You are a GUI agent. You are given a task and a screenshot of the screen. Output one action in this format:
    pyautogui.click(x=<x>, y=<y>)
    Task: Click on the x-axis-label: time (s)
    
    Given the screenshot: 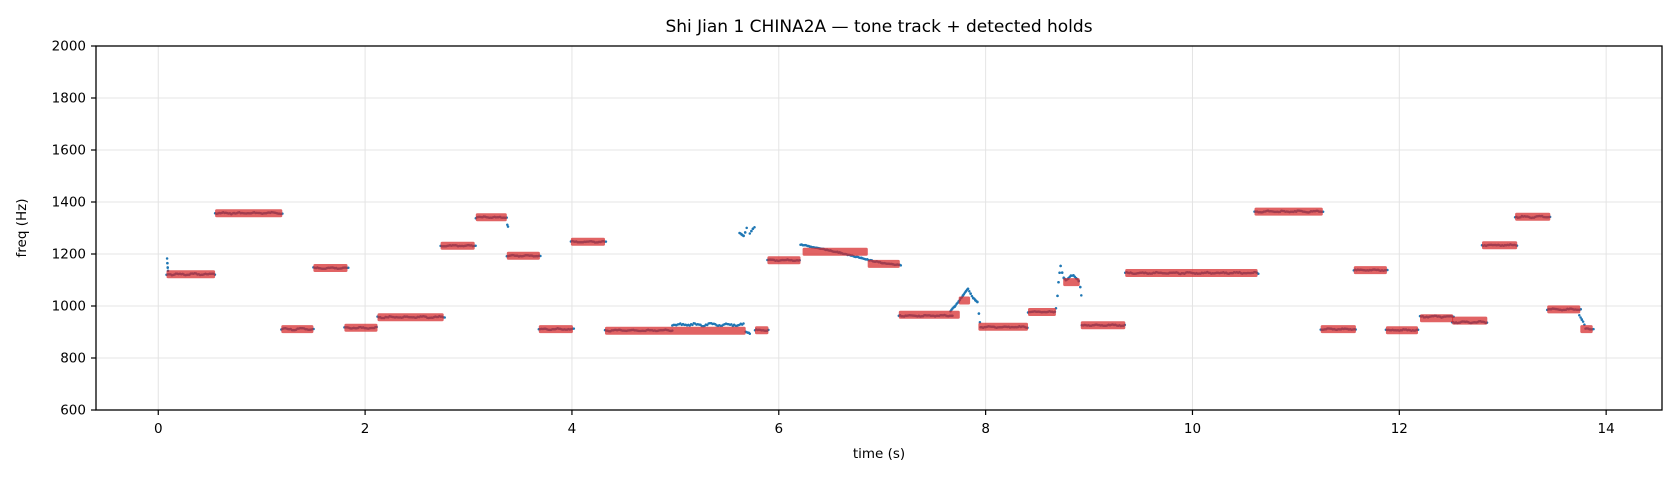 What is the action you would take?
    pyautogui.click(x=879, y=454)
    